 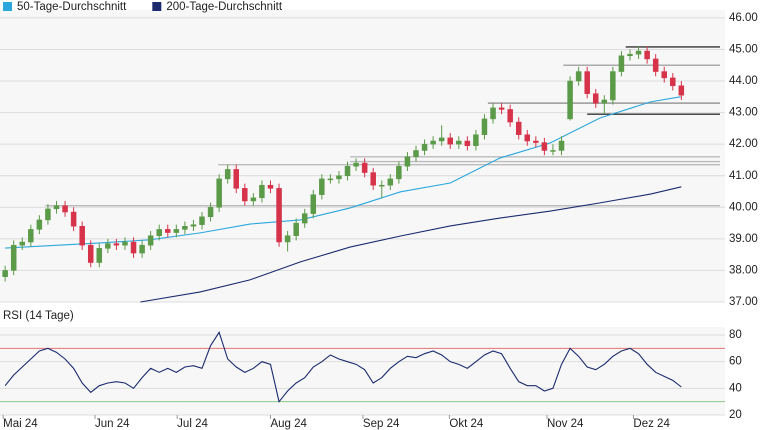 What do you see at coordinates (743, 176) in the screenshot?
I see `y-tick-label: 41.00` at bounding box center [743, 176].